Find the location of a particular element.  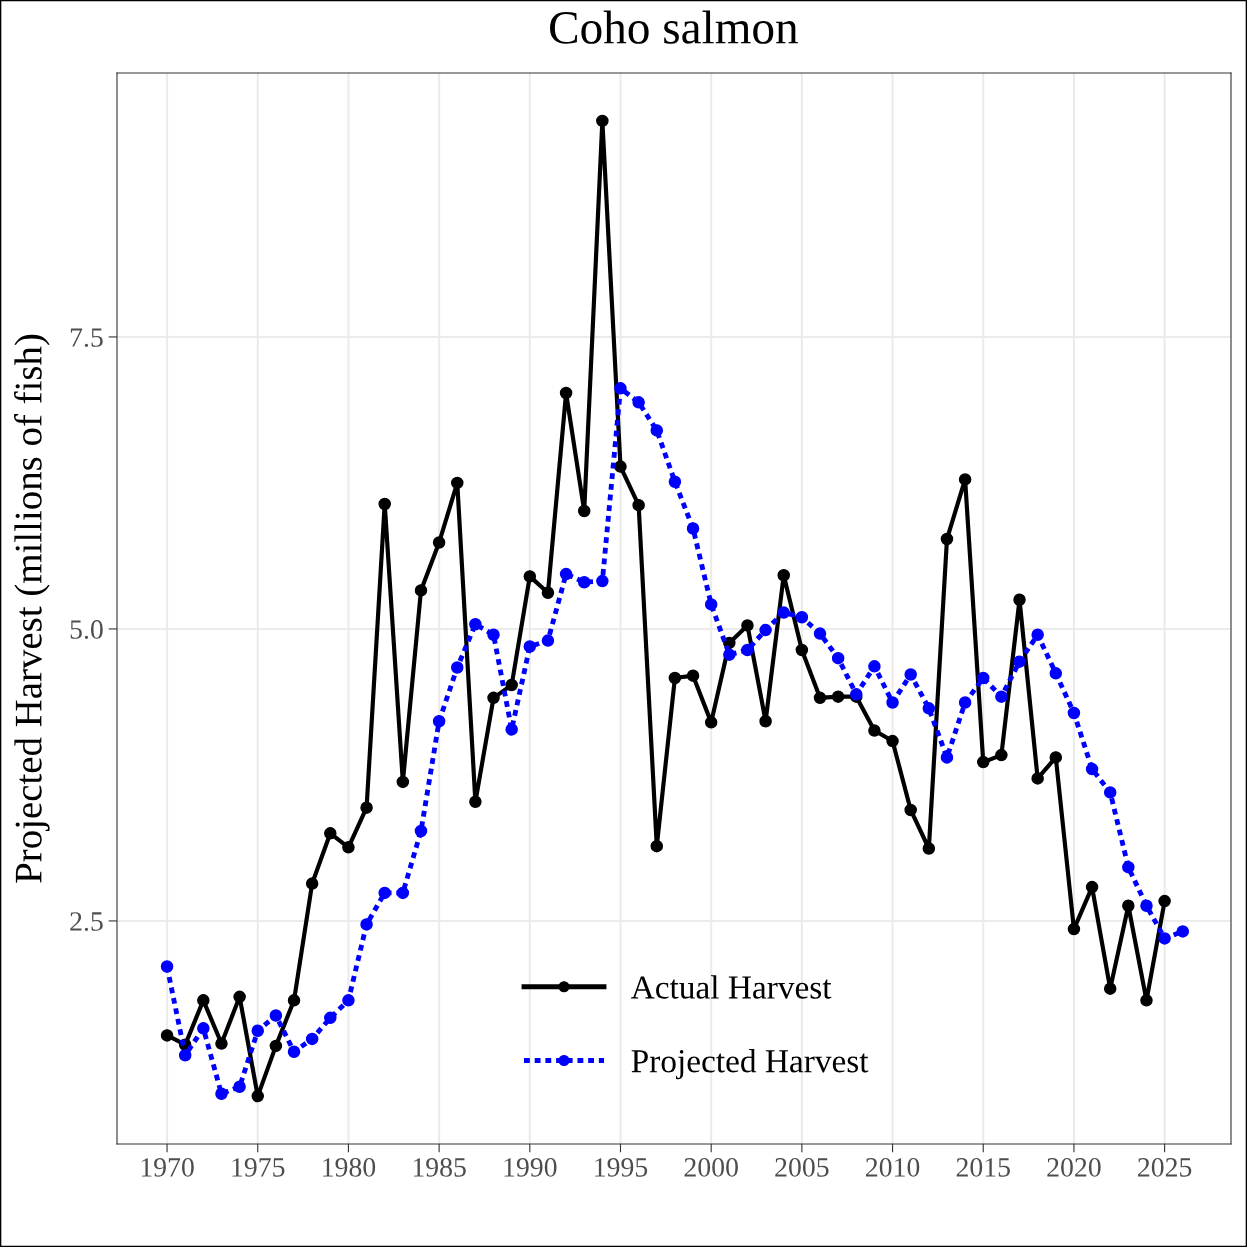

x-tick-label: 2010 is located at coordinates (893, 1167).